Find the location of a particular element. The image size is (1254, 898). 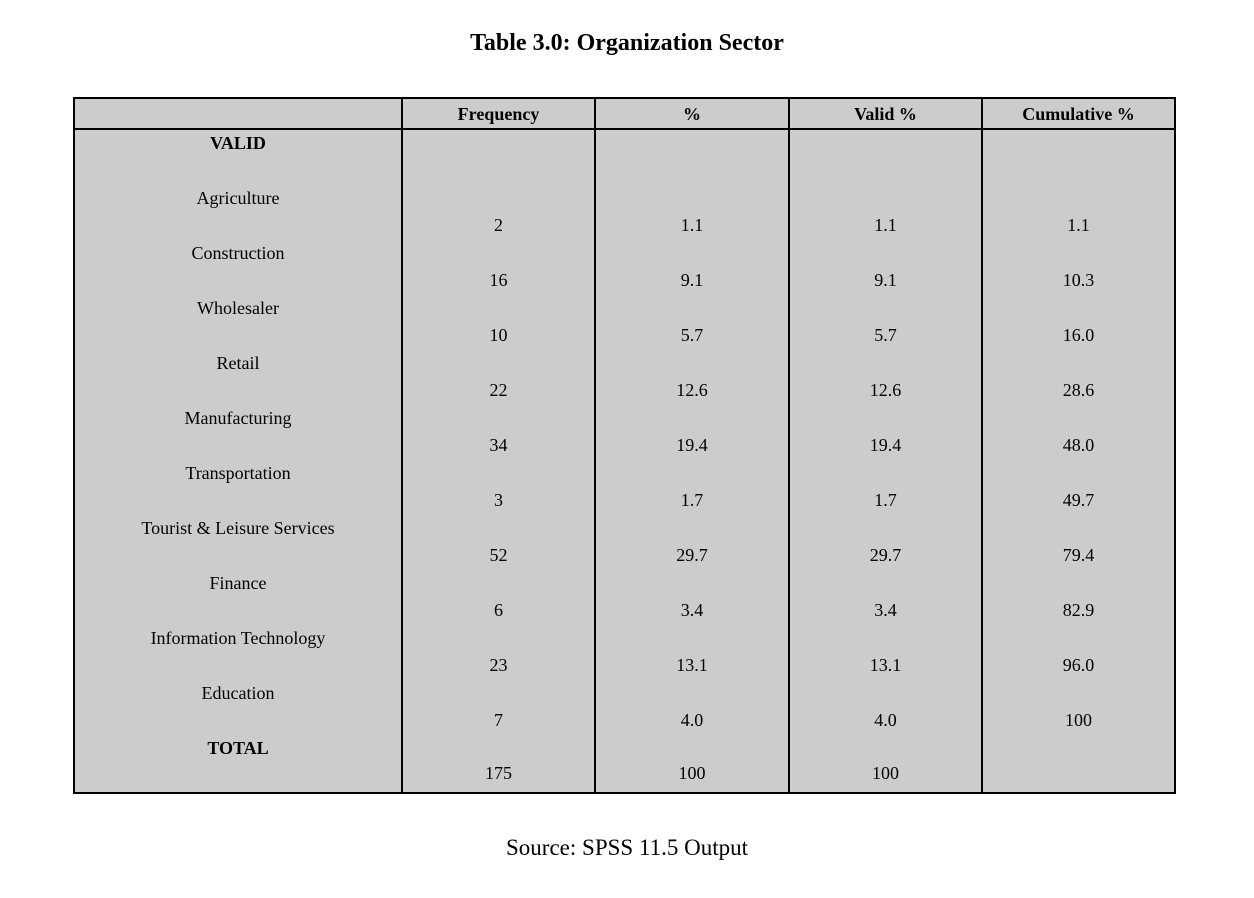

header-cumulative-percent: Cumulative % is located at coordinates (1078, 114).